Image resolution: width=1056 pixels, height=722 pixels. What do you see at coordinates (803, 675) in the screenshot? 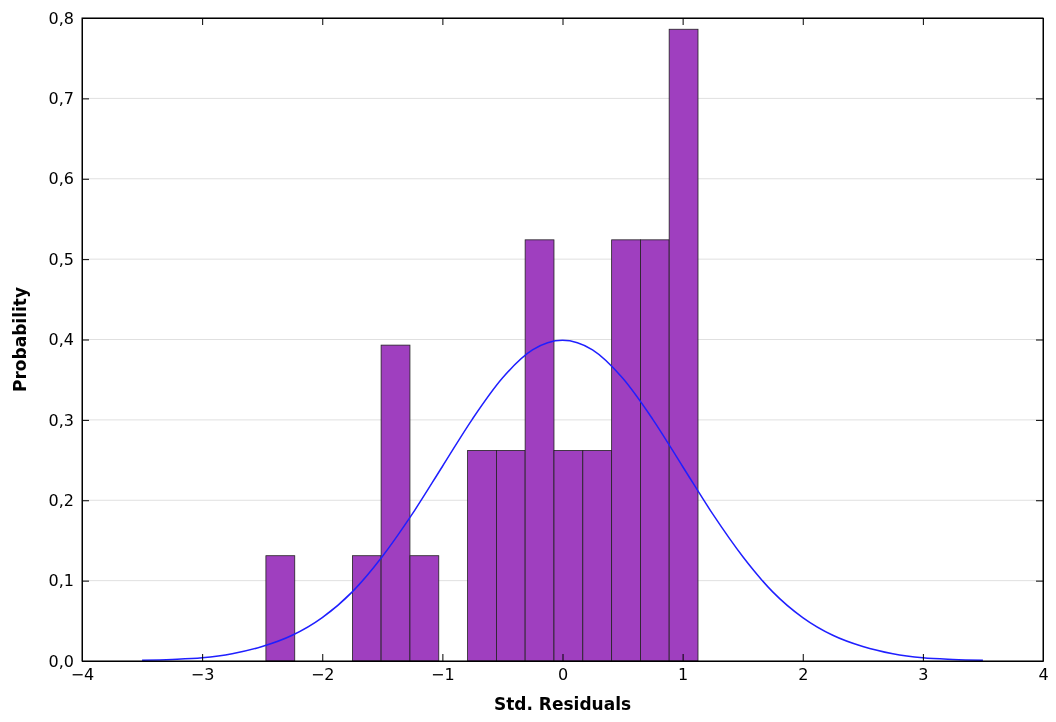
I see `x-tick-label: 2` at bounding box center [803, 675].